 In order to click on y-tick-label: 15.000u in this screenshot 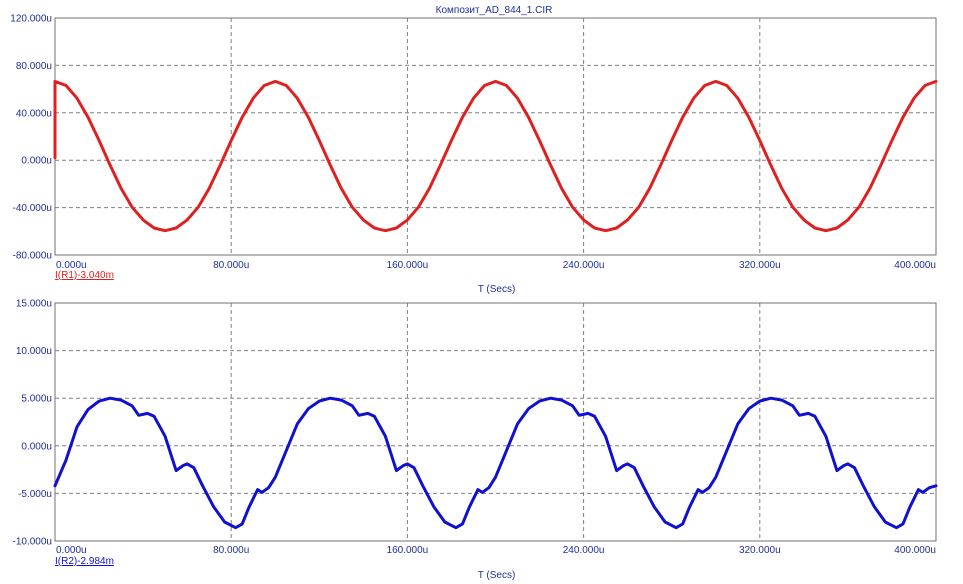, I will do `click(34, 304)`.